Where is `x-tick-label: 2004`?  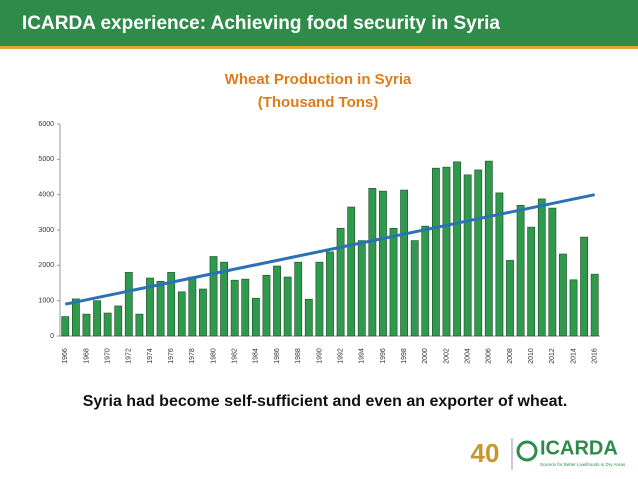 x-tick-label: 2004 is located at coordinates (467, 356).